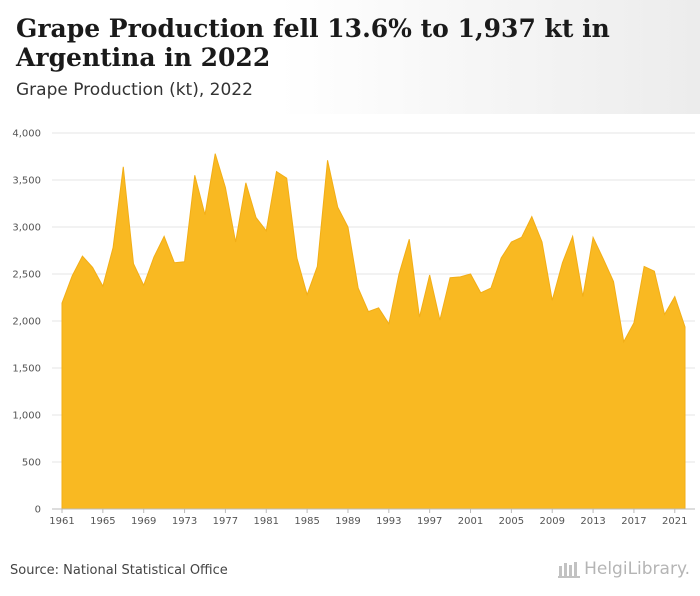  Describe the element at coordinates (102, 521) in the screenshot. I see `x-tick-label: 1965` at that location.